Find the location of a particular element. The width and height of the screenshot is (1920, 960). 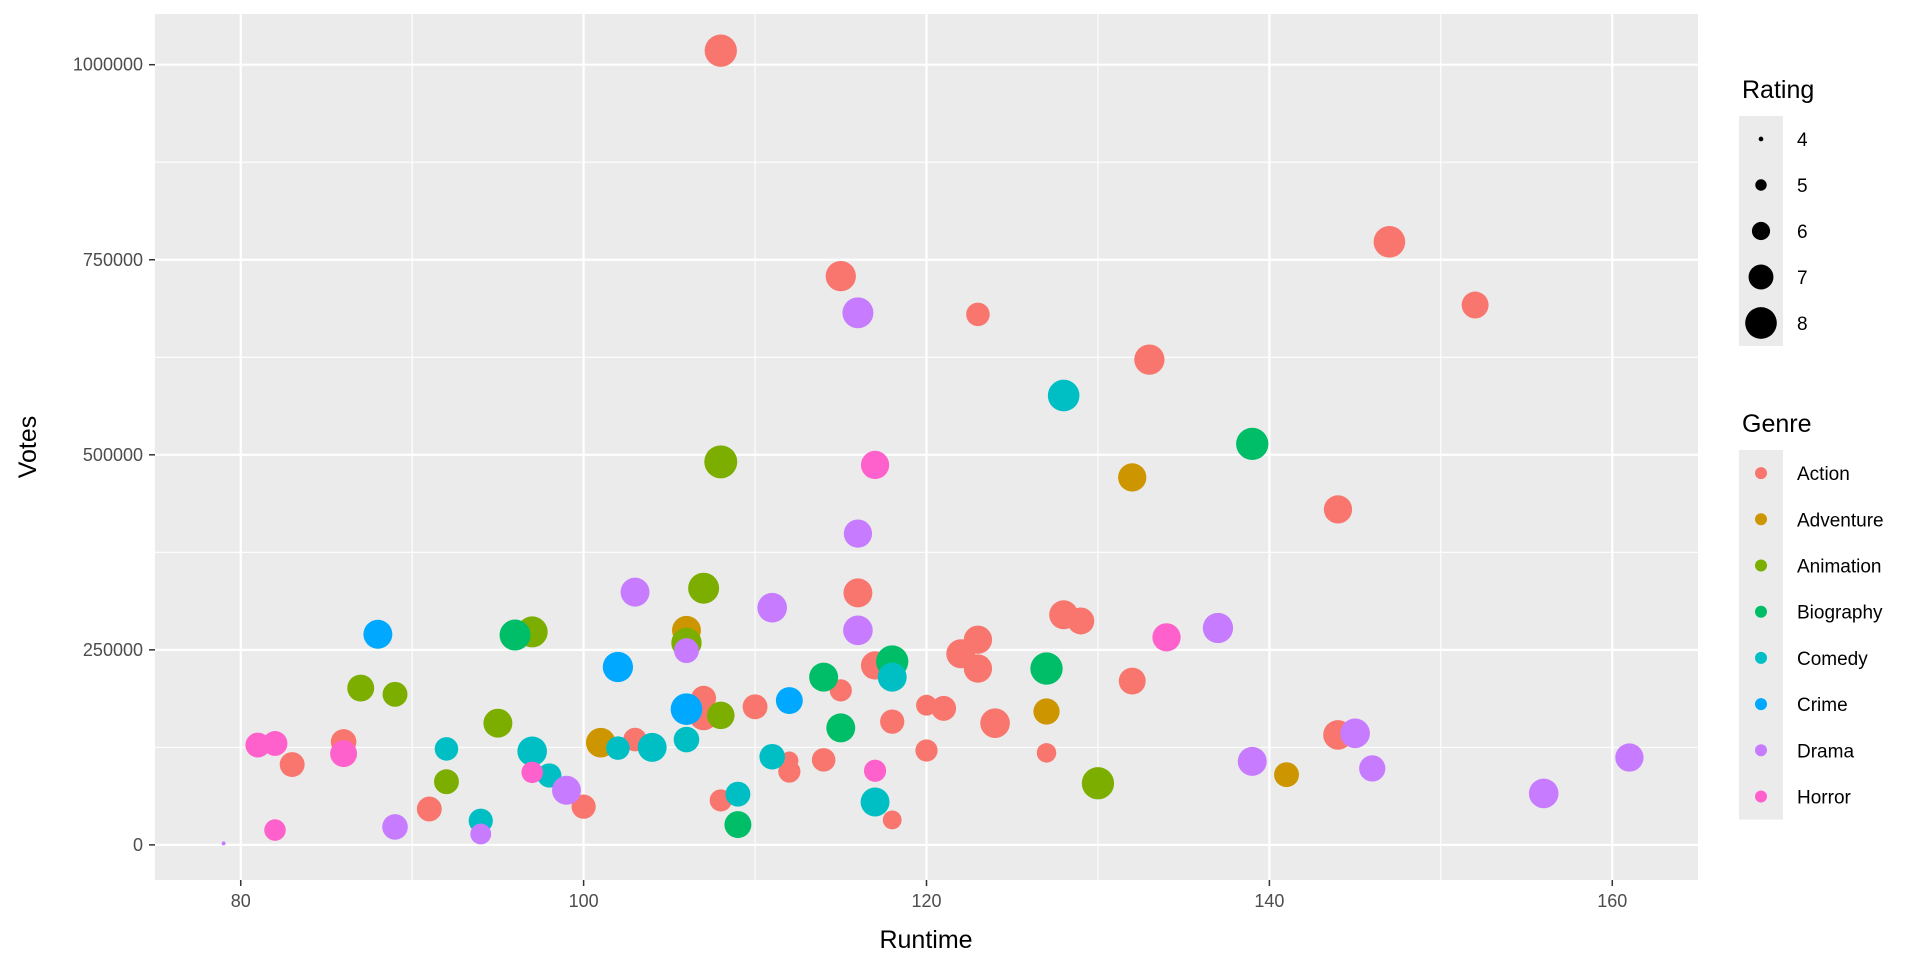

color-legend-label: Biography is located at coordinates (1840, 613).